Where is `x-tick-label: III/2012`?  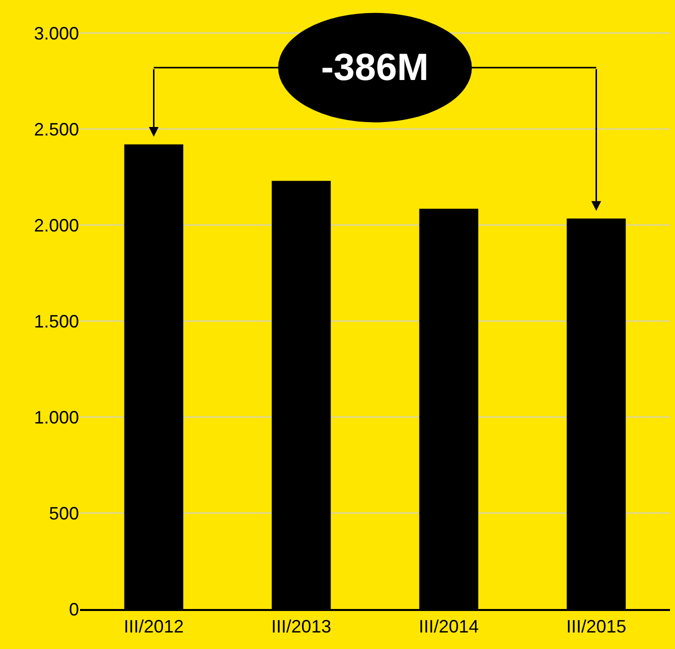 x-tick-label: III/2012 is located at coordinates (154, 626).